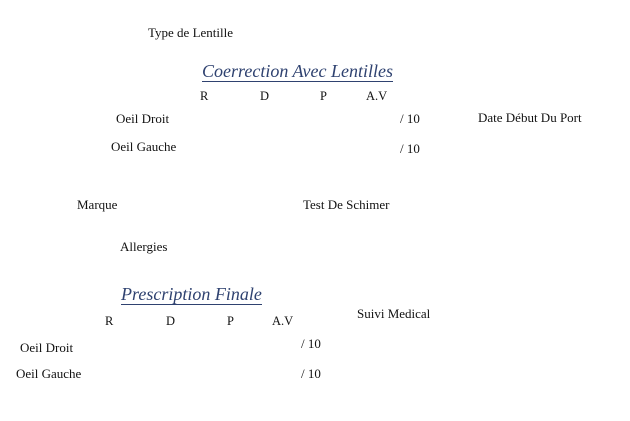 This screenshot has height=421, width=630. I want to click on marque-label: Marque, so click(97, 204).